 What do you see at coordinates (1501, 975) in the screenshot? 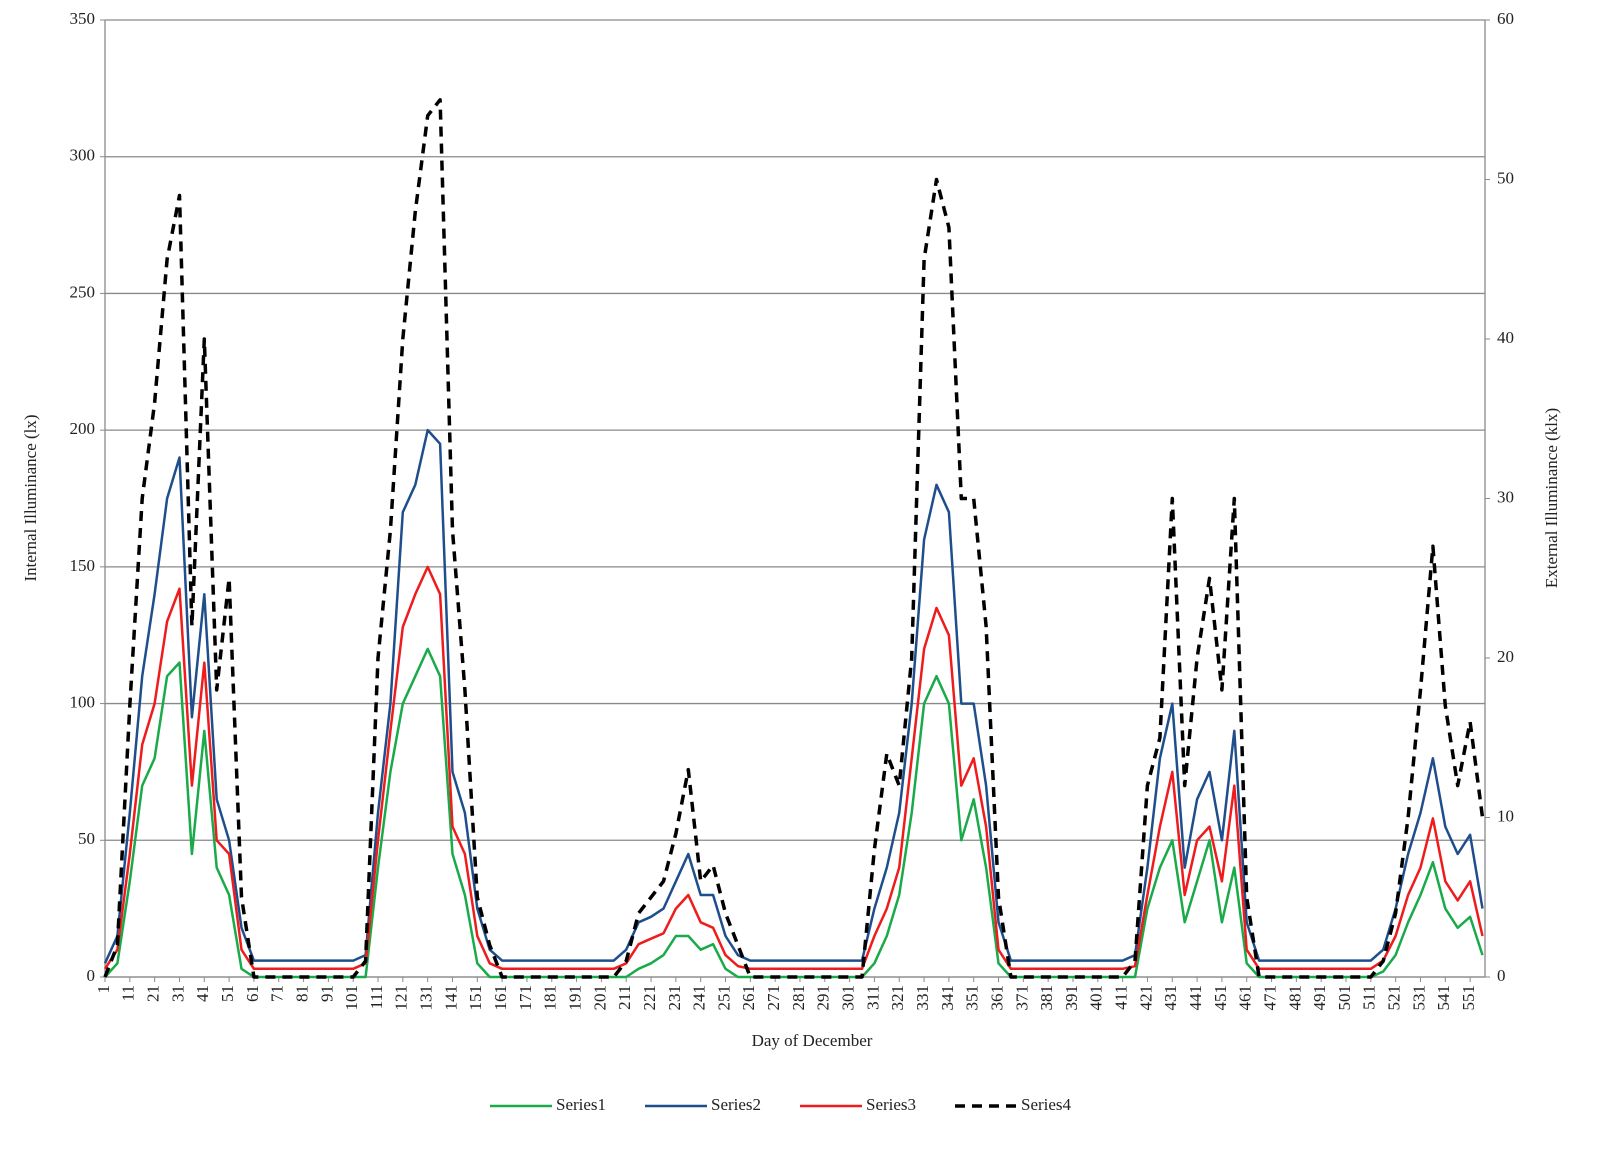
I see `y2-tick-label: 0` at bounding box center [1501, 975].